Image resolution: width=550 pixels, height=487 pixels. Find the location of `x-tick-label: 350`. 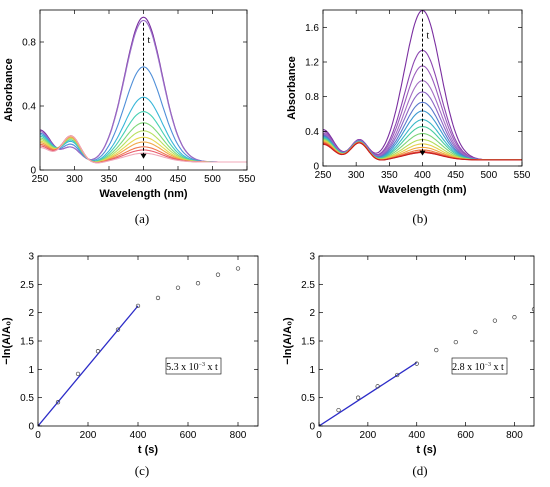

x-tick-label: 350 is located at coordinates (109, 179).